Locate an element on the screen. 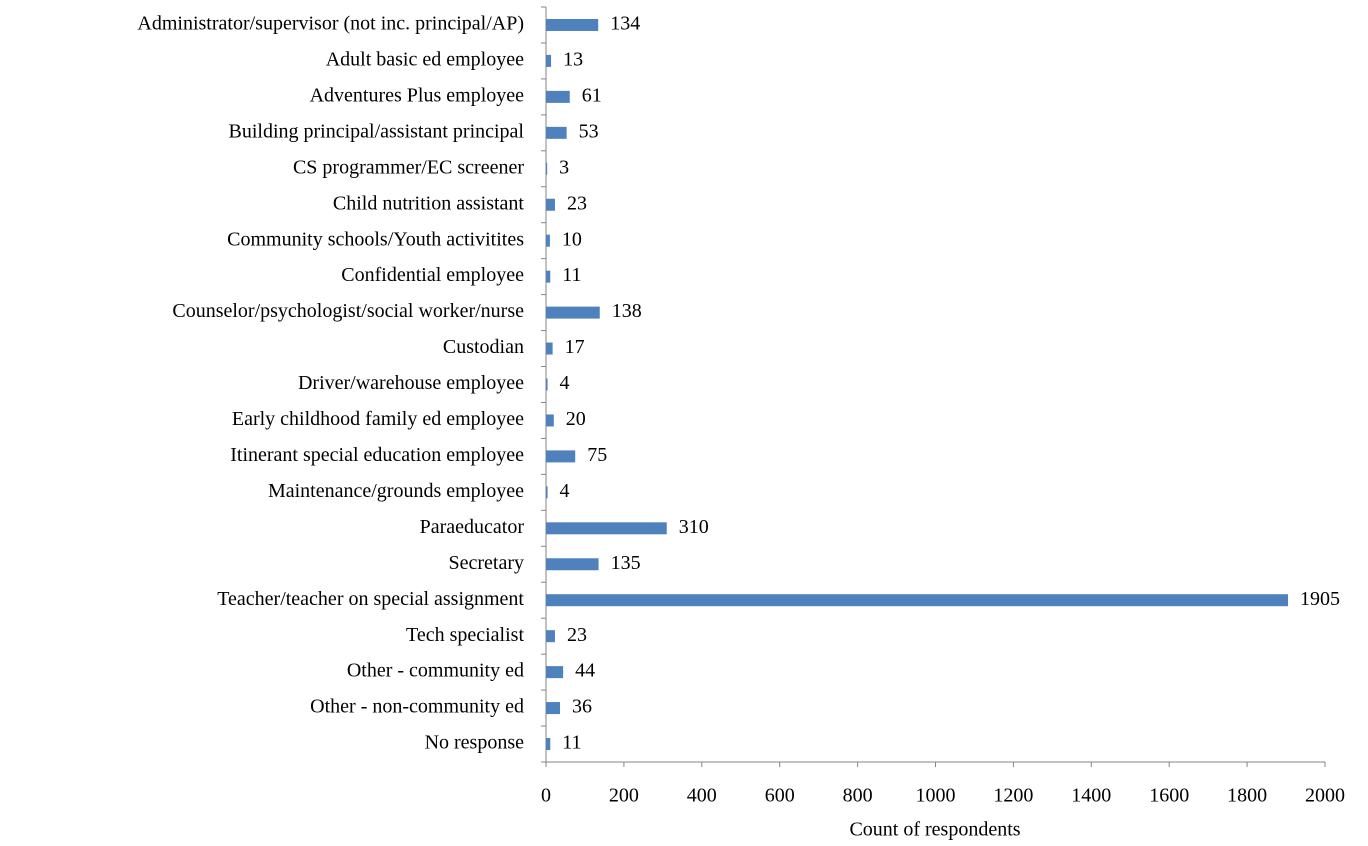  data-label: 53 is located at coordinates (589, 131).